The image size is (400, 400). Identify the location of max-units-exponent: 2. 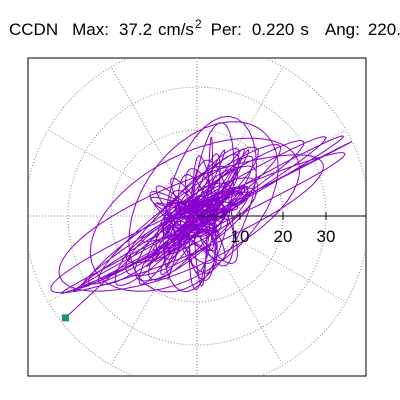
(198, 24).